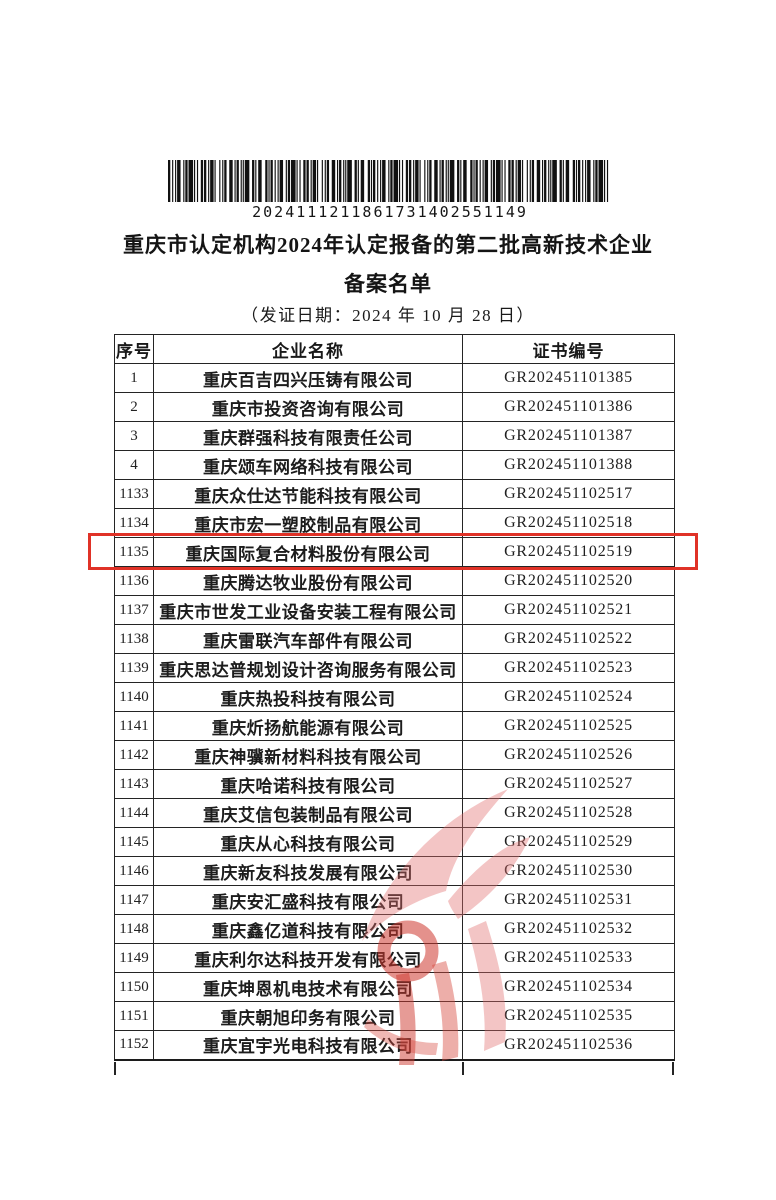 The image size is (776, 1200). I want to click on table-row: 4 重庆颂车网络科技有限公司 GR202451101388, so click(394, 465).